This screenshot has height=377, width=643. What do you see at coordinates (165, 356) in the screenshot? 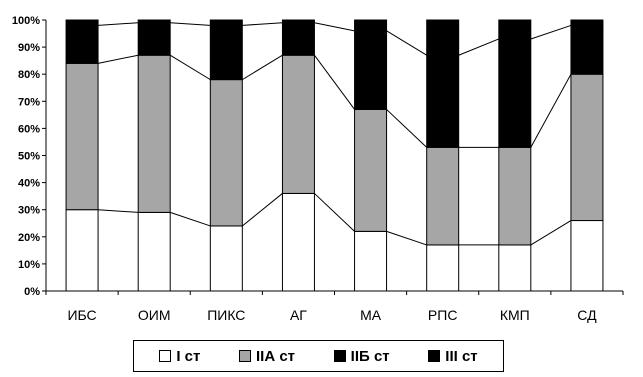
I see `legend-swatch-i` at bounding box center [165, 356].